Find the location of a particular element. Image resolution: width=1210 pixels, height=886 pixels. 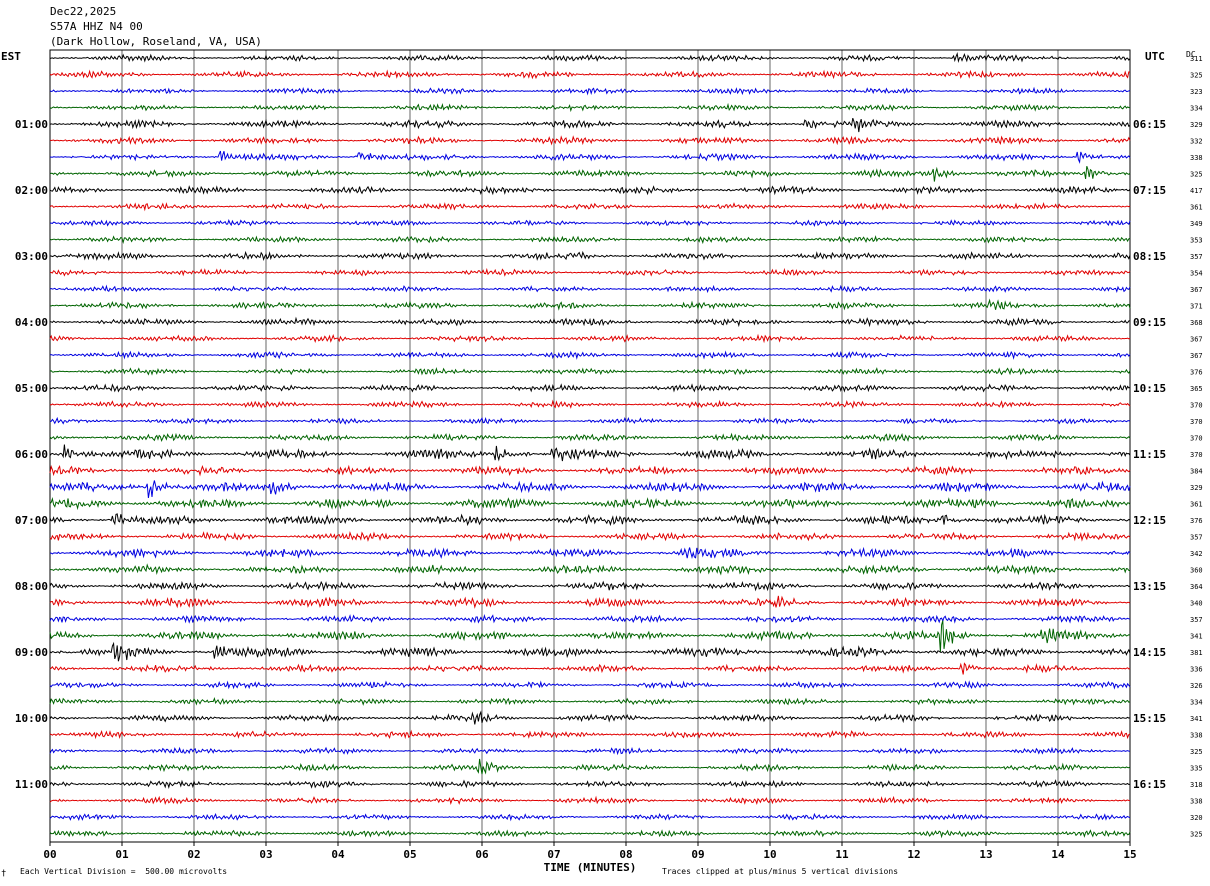

est-hour-label: 06:00 is located at coordinates (31, 454).